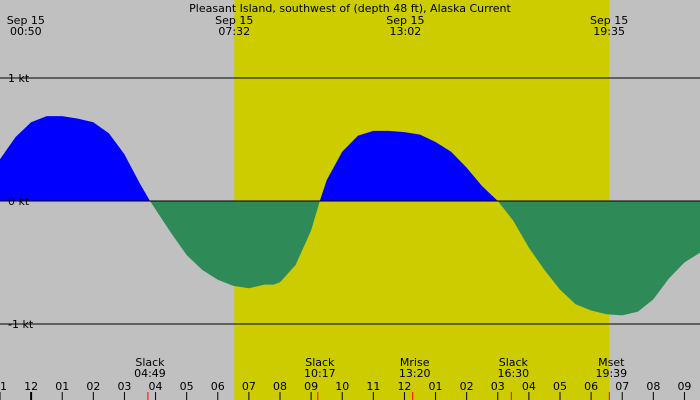 The width and height of the screenshot is (700, 400). I want to click on top-event-time: 07:32, so click(234, 31).